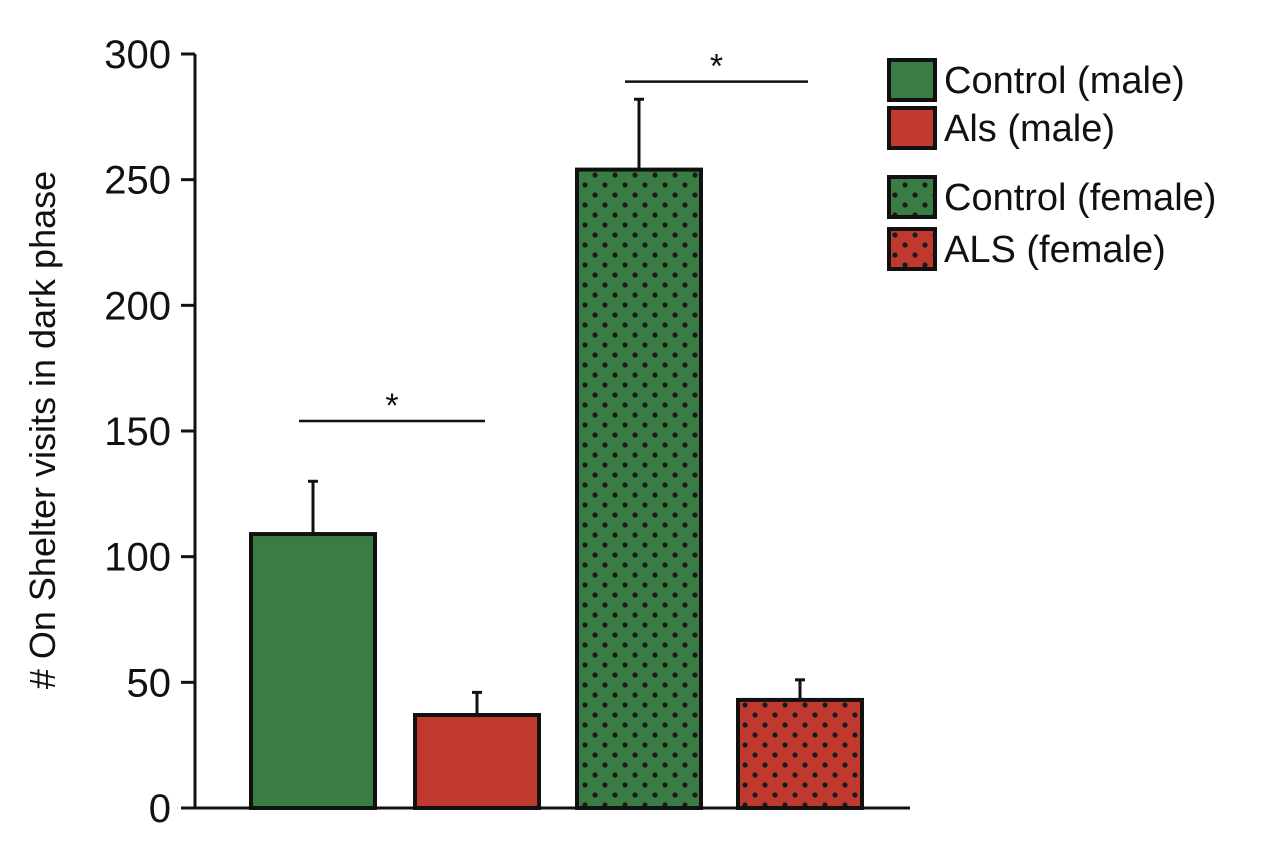 Image resolution: width=1280 pixels, height=852 pixels. Describe the element at coordinates (137, 181) in the screenshot. I see `y-tick-label: 250` at that location.